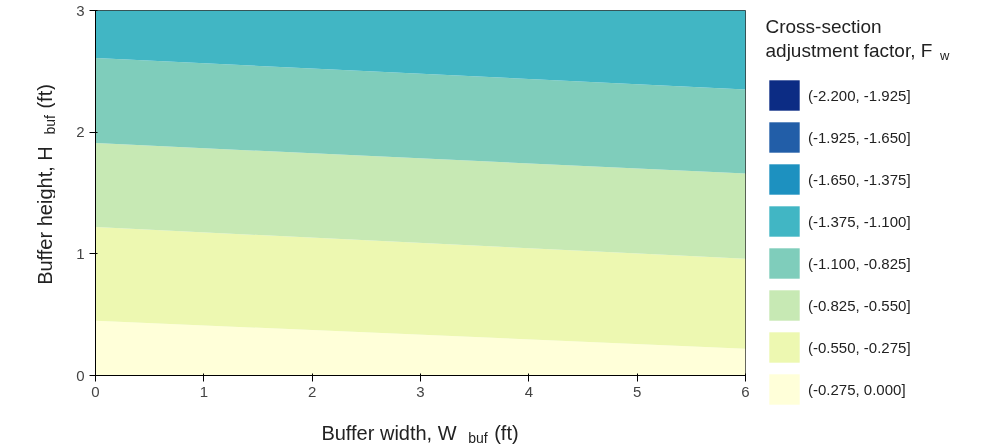 Image resolution: width=1001 pixels, height=444 pixels. I want to click on x-tick-label: 5, so click(637, 391).